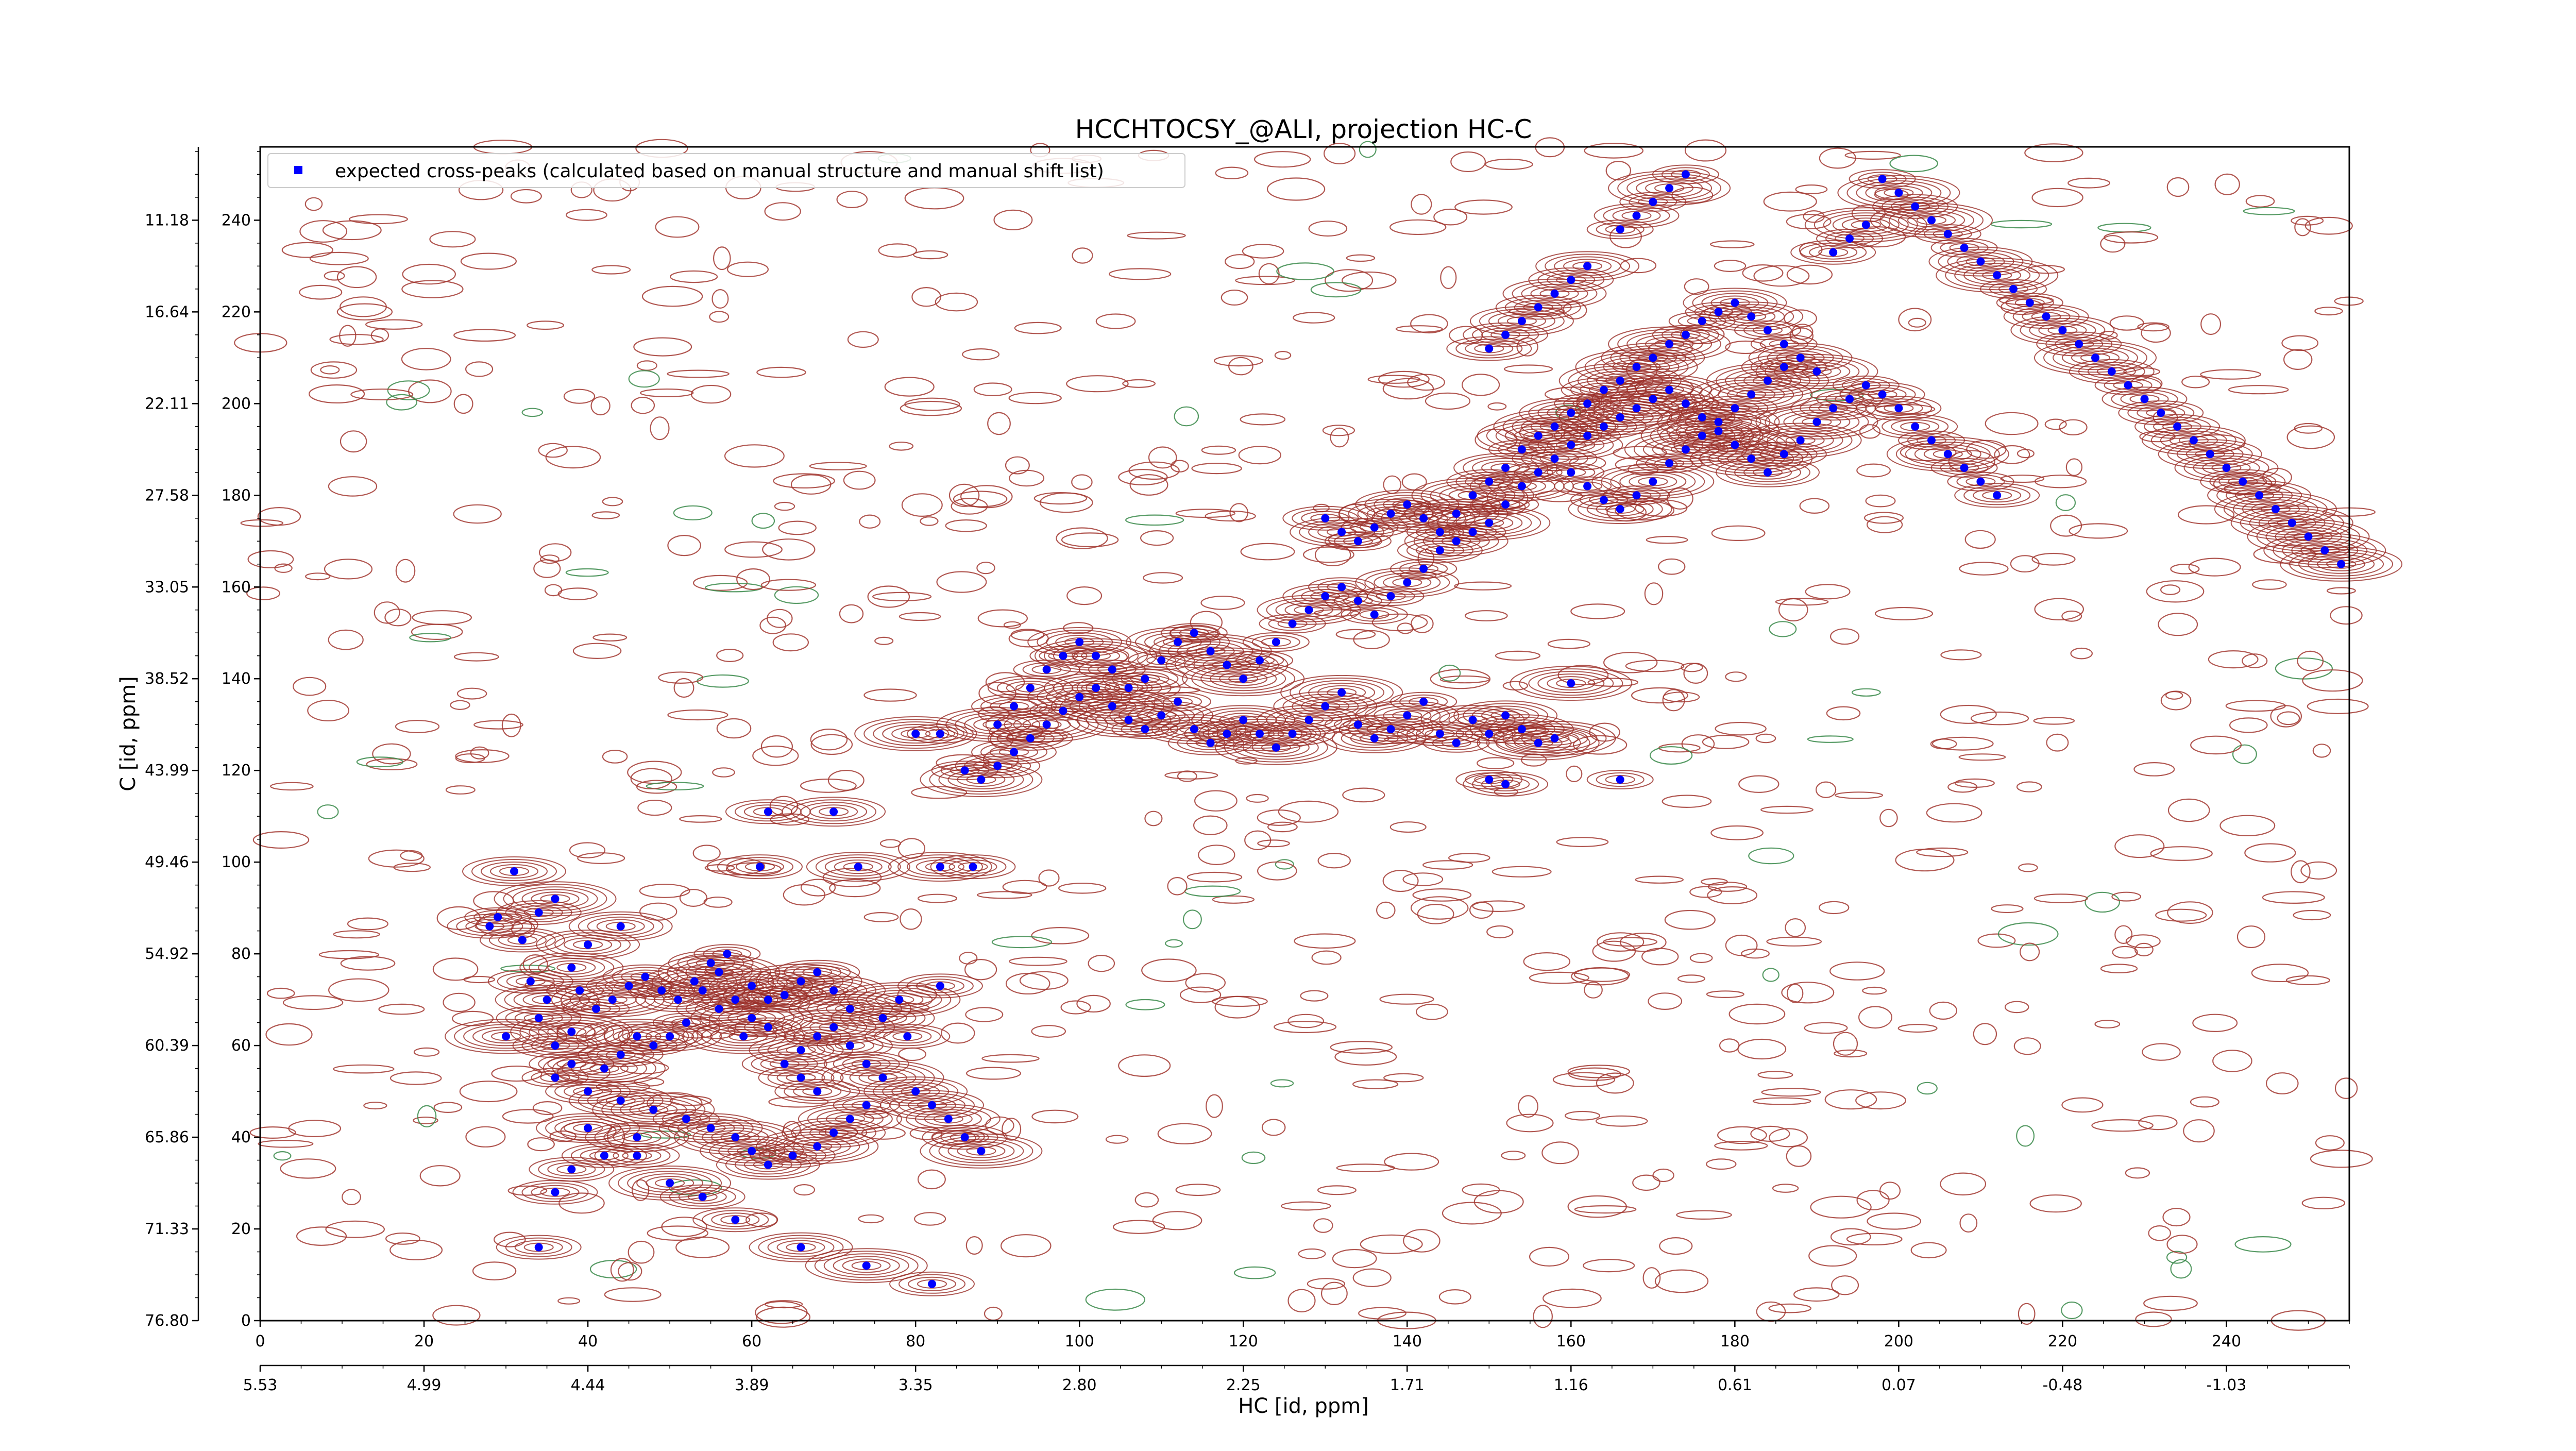  What do you see at coordinates (167, 1321) in the screenshot?
I see `y-ppm-tick-label: 76.80` at bounding box center [167, 1321].